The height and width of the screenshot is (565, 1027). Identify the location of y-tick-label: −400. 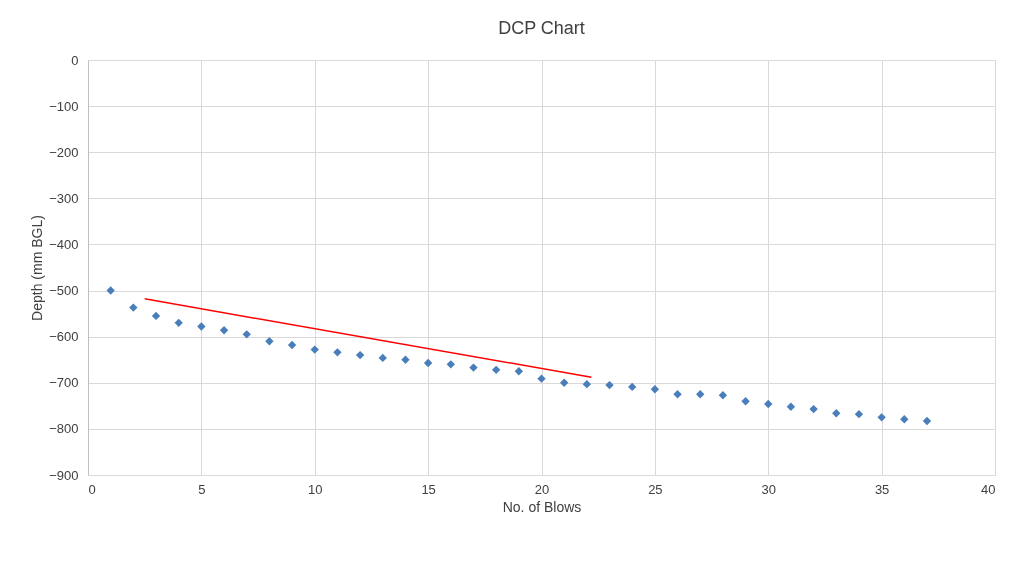
(64, 244).